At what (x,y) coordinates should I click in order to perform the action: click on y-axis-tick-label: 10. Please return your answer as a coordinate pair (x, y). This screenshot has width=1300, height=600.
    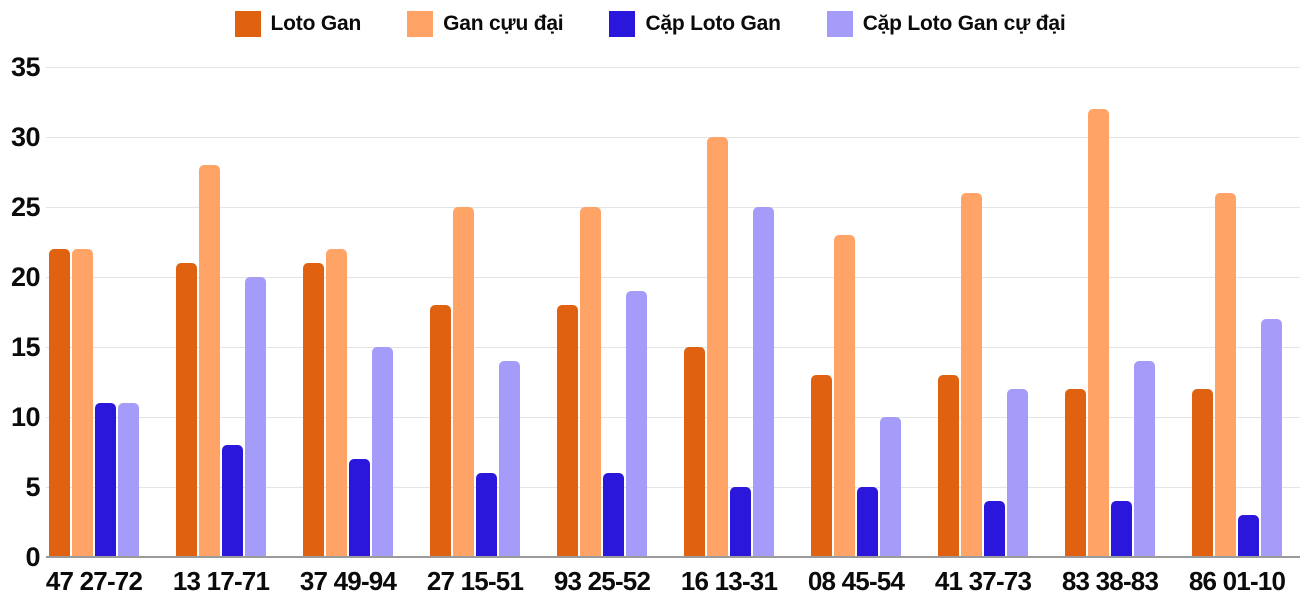
    Looking at the image, I should click on (25, 417).